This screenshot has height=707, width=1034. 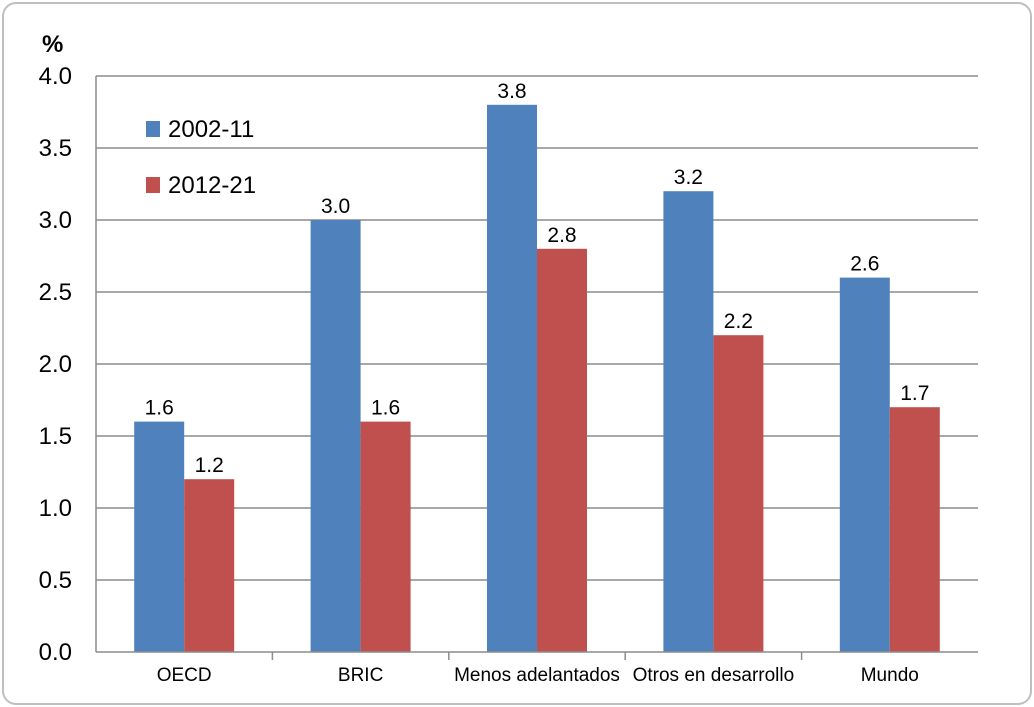 I want to click on bar-2002-11-oecd, so click(x=159, y=536).